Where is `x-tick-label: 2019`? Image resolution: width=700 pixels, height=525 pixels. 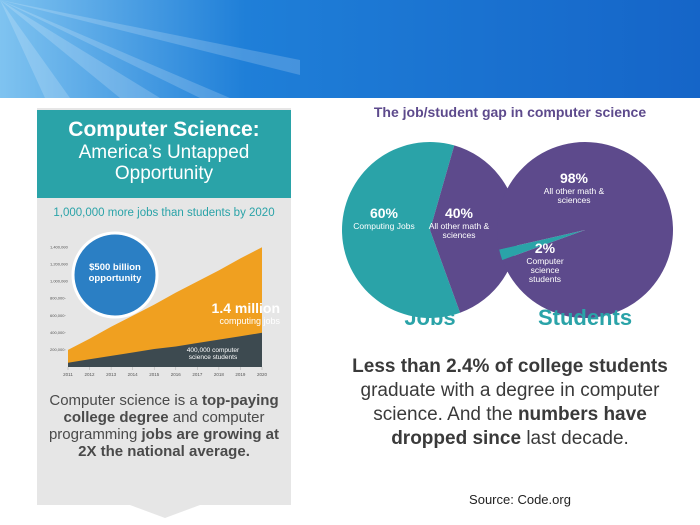
x-tick-label: 2019 is located at coordinates (240, 374).